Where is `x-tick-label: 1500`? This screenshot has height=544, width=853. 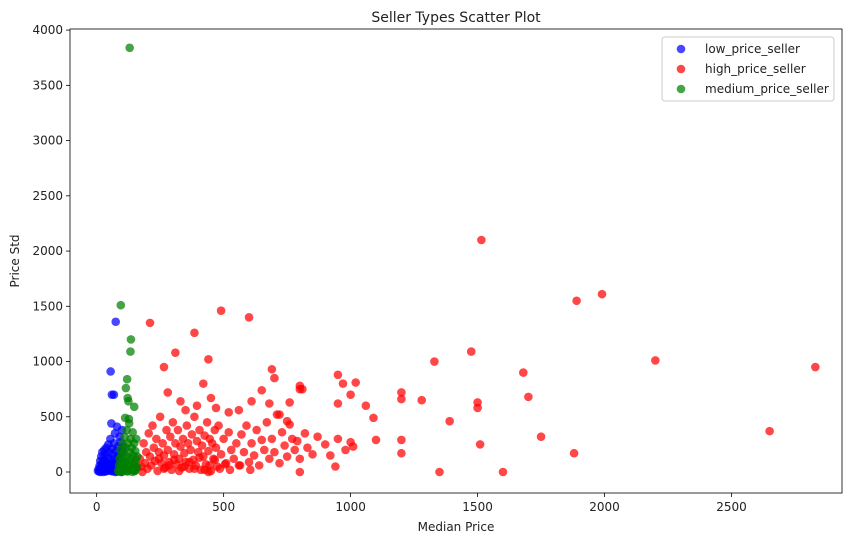 x-tick-label: 1500 is located at coordinates (477, 507).